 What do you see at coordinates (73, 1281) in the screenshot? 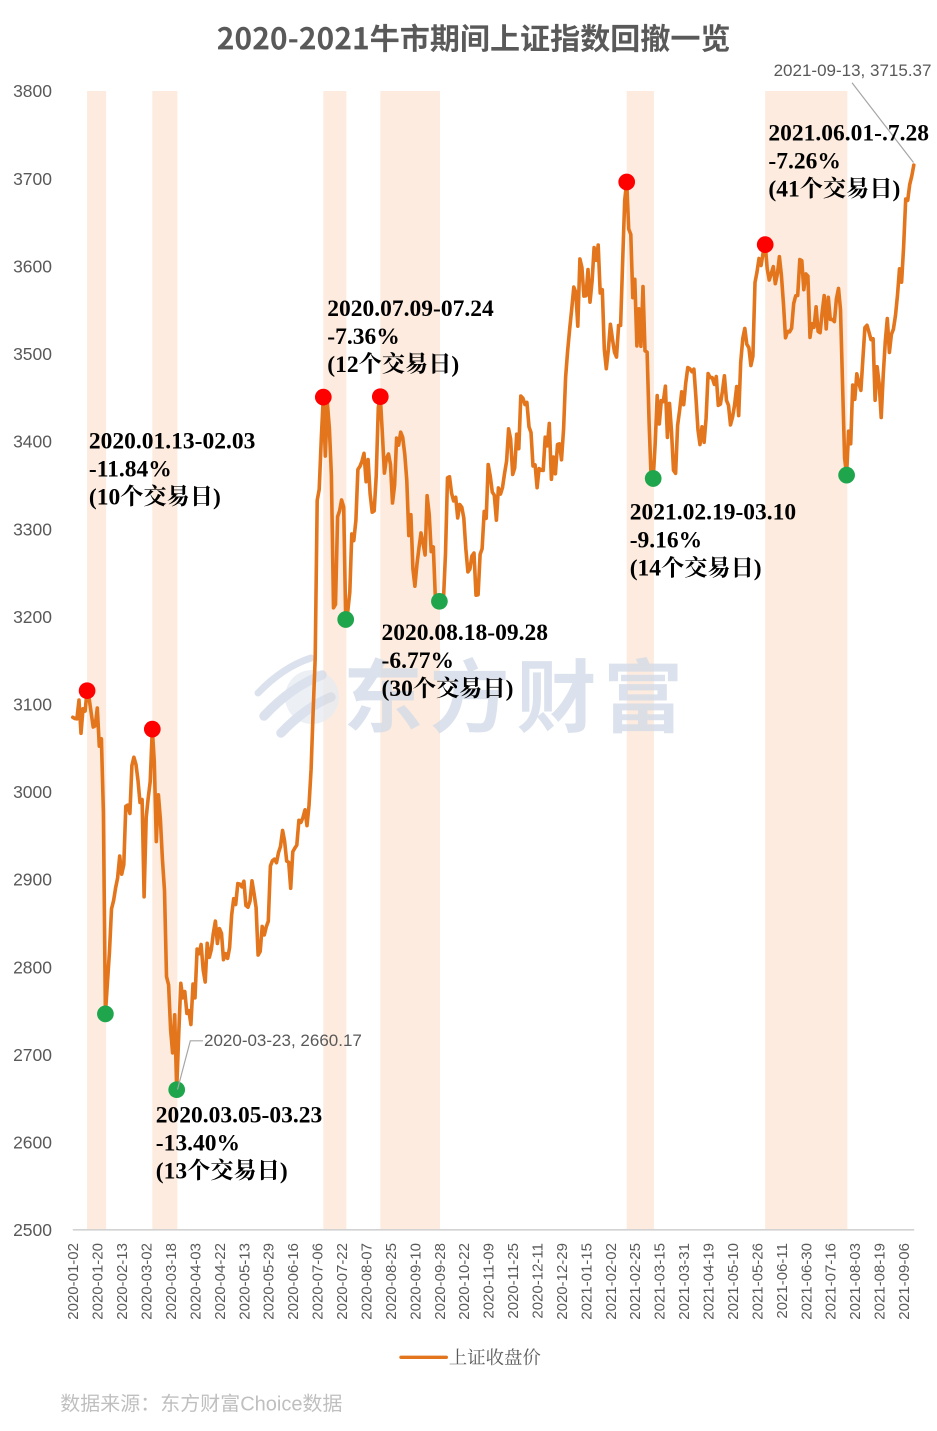
I see `svg-text: 2020-01-02` at bounding box center [73, 1281].